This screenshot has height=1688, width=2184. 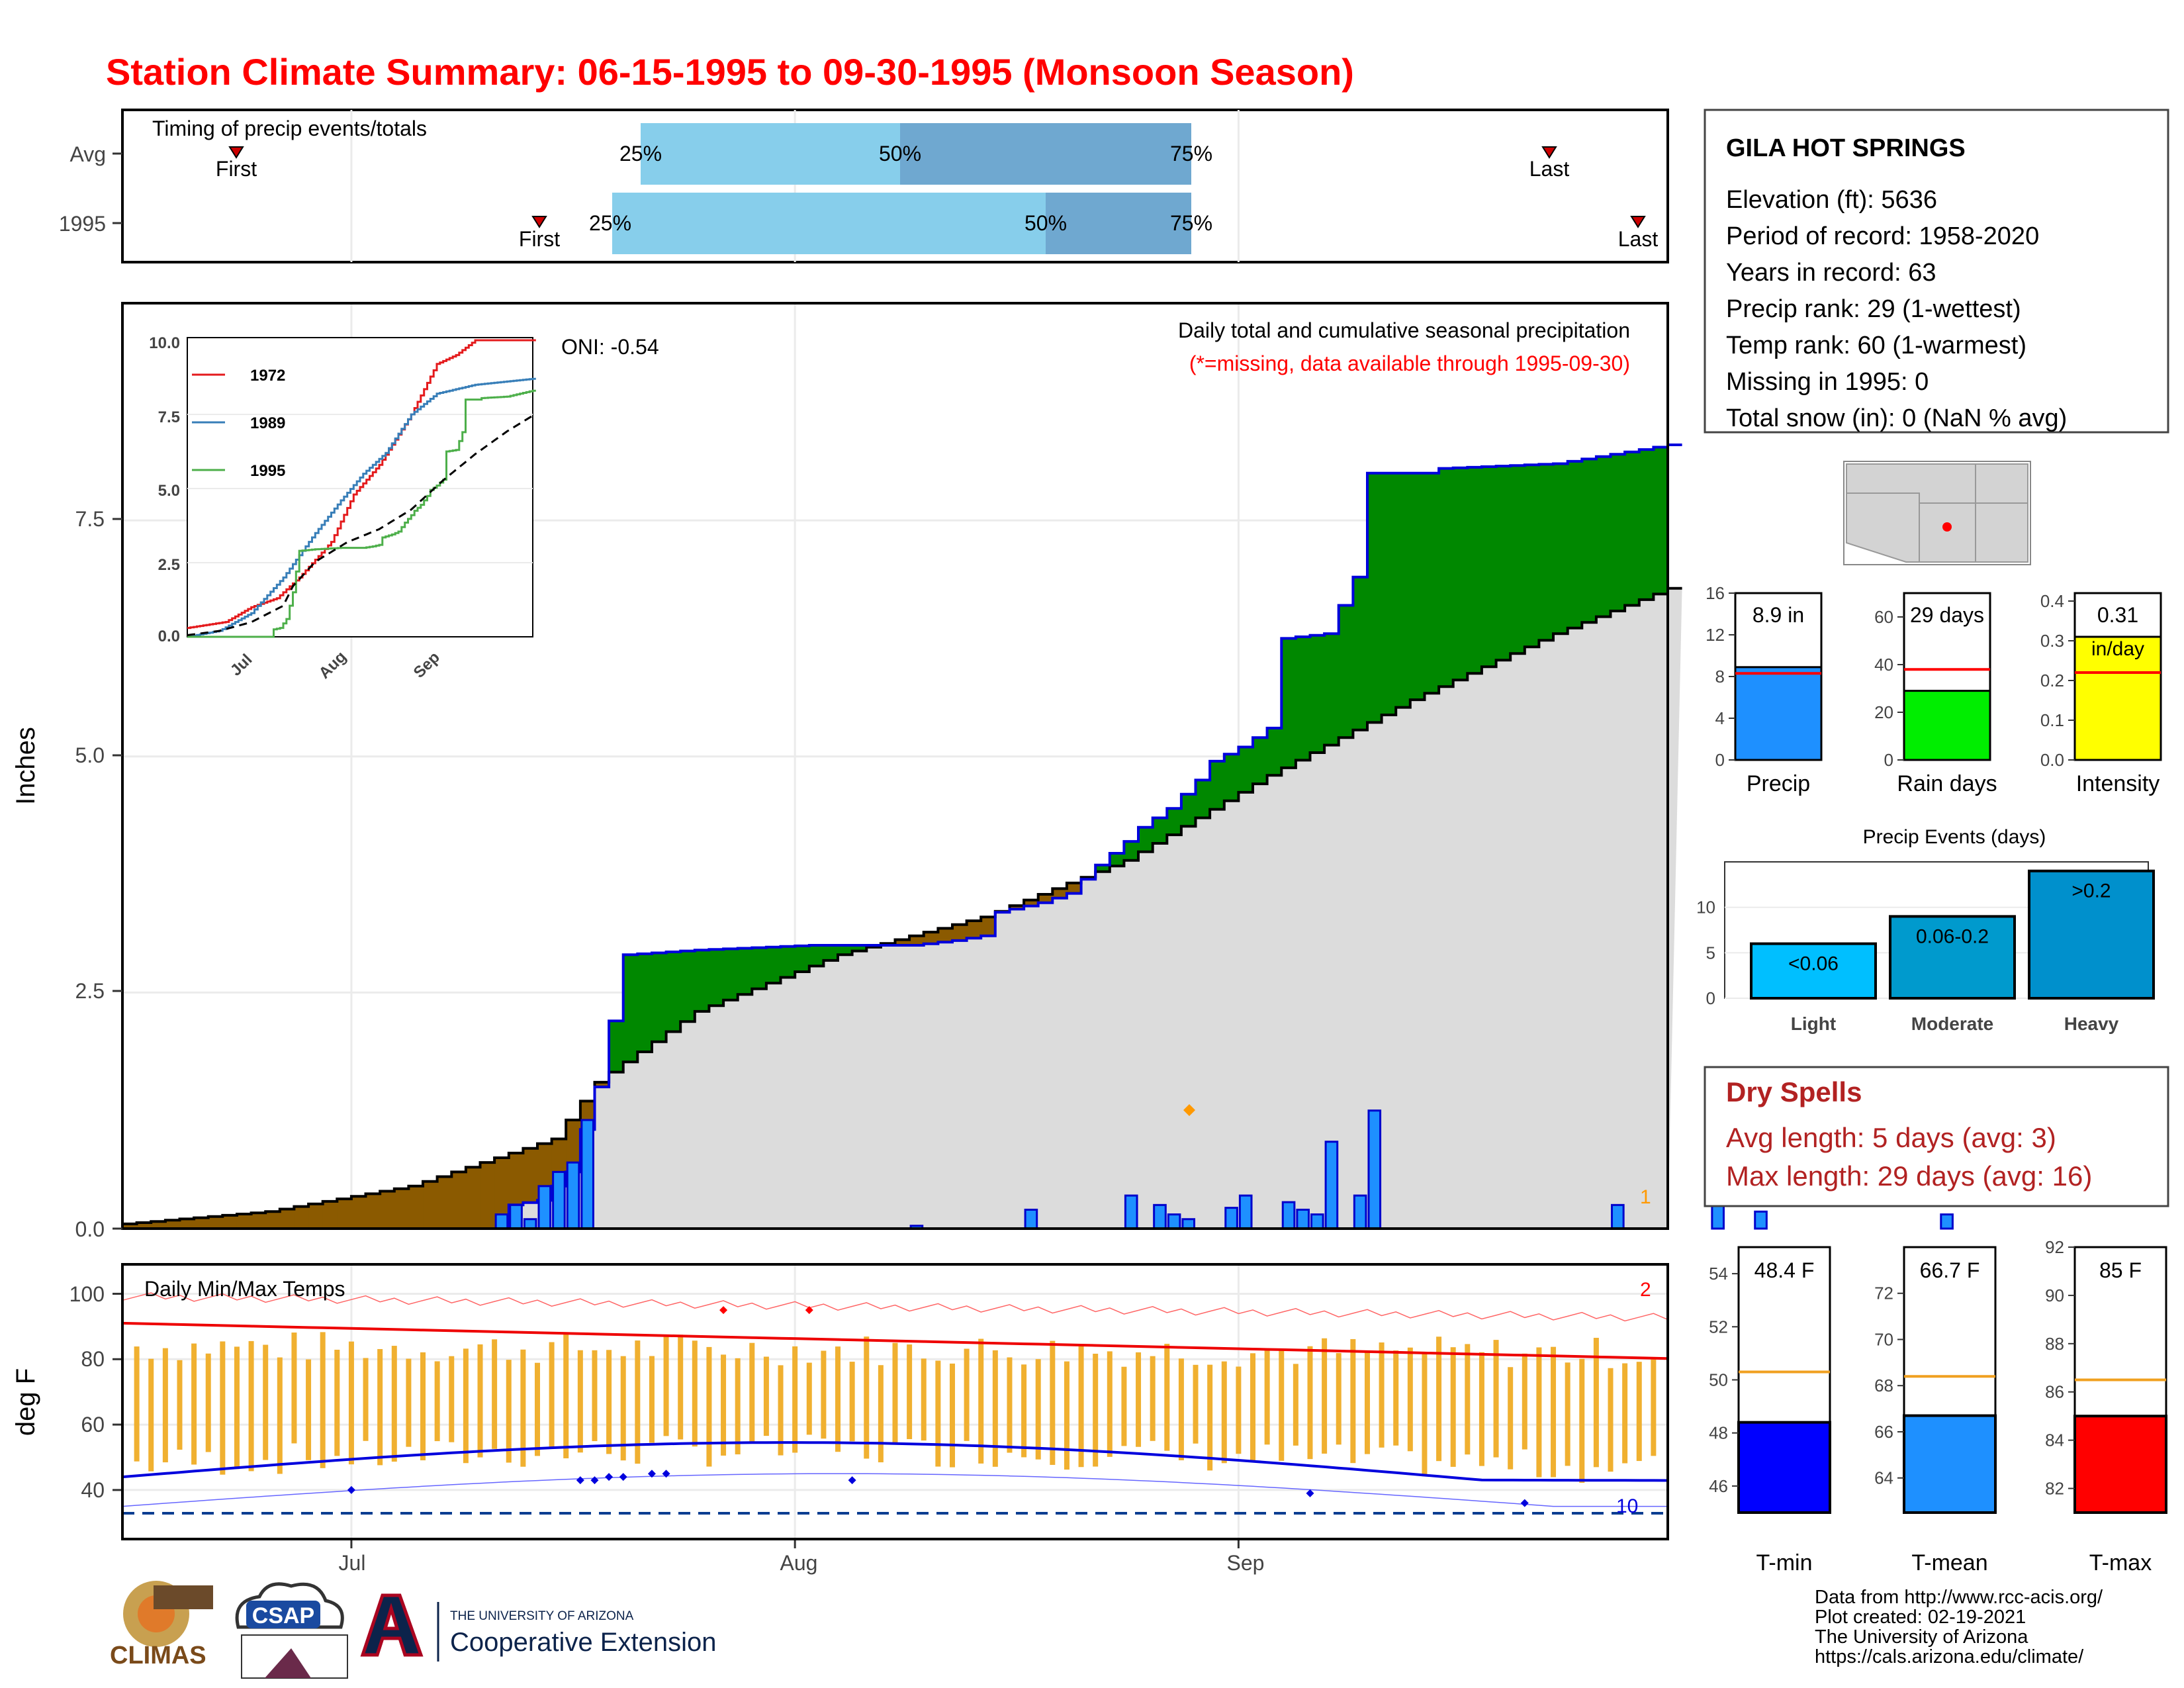 I want to click on station-line: Period of record: 1958-2020, so click(x=1883, y=236).